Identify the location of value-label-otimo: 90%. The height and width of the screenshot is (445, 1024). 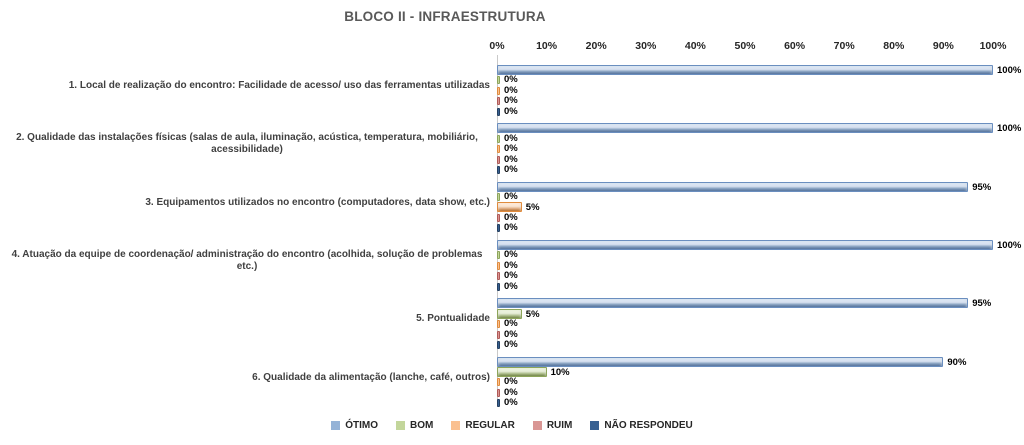
(957, 362).